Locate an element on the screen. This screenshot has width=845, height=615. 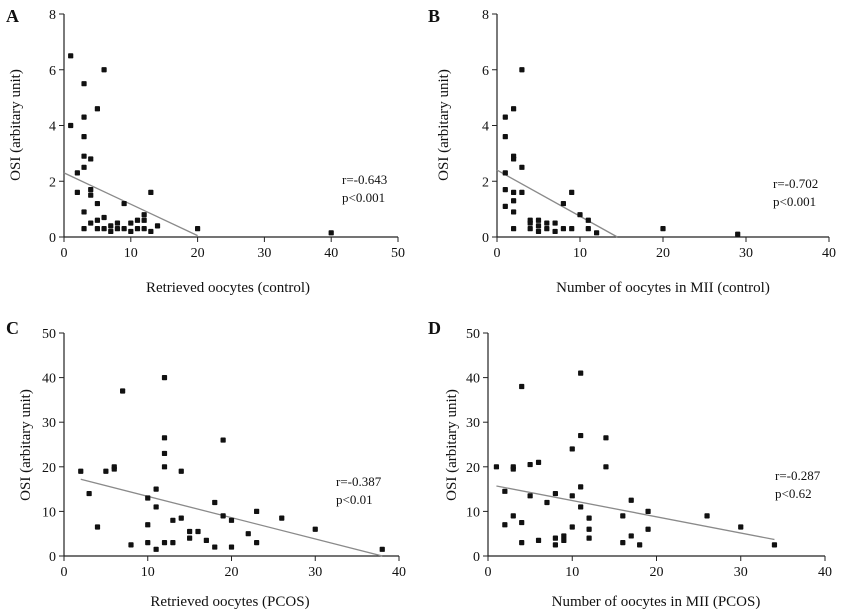
panel-d-x-tick-label: 10 is located at coordinates (572, 572).